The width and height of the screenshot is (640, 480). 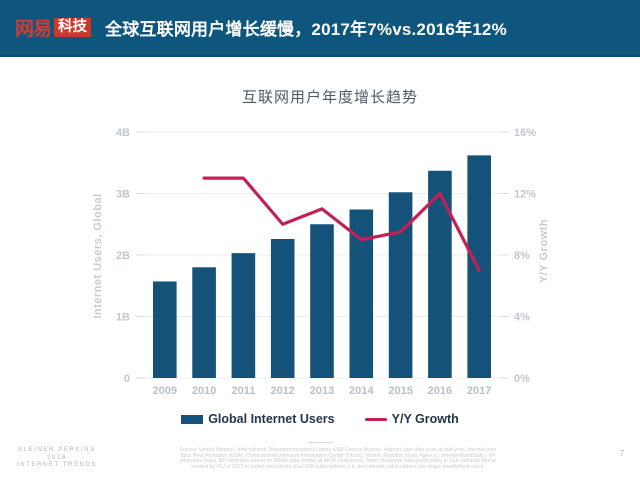 I want to click on bar-2011, so click(x=243, y=315).